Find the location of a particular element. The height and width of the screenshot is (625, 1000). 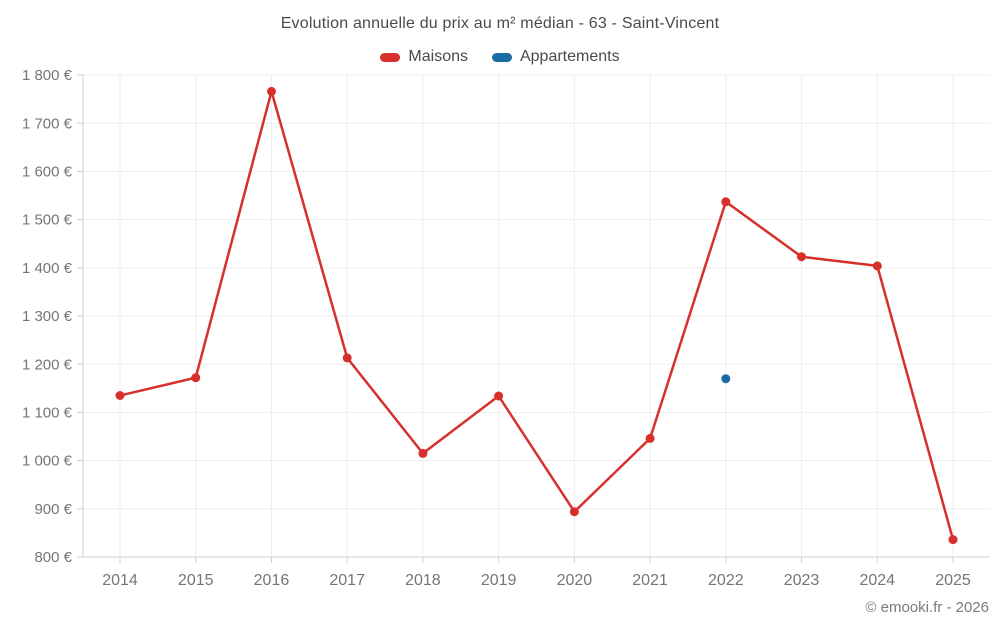

y-tick-label: 1 500 € is located at coordinates (47, 220).